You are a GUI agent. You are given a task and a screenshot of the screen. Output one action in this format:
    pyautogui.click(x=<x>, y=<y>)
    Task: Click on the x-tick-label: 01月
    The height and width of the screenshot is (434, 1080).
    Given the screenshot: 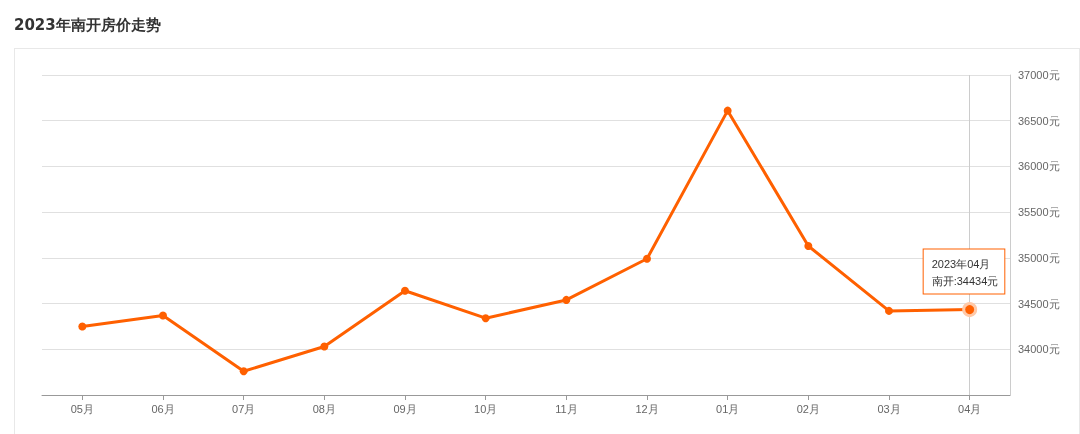 What is the action you would take?
    pyautogui.click(x=728, y=408)
    